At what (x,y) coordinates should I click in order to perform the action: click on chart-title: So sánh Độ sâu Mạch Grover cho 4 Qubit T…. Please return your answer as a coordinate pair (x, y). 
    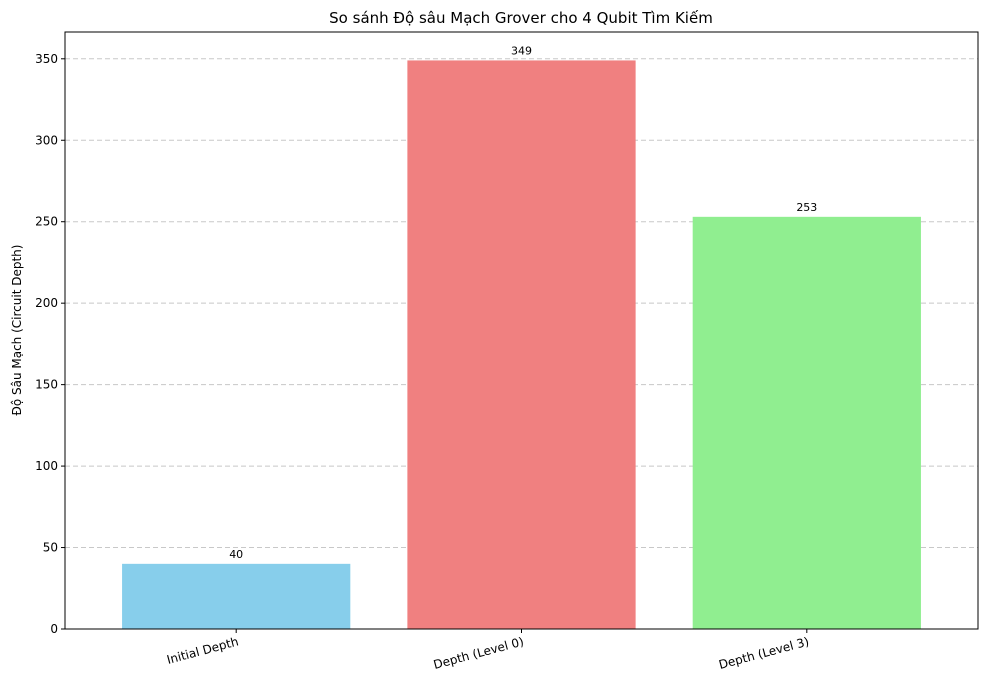
    Looking at the image, I should click on (521, 18).